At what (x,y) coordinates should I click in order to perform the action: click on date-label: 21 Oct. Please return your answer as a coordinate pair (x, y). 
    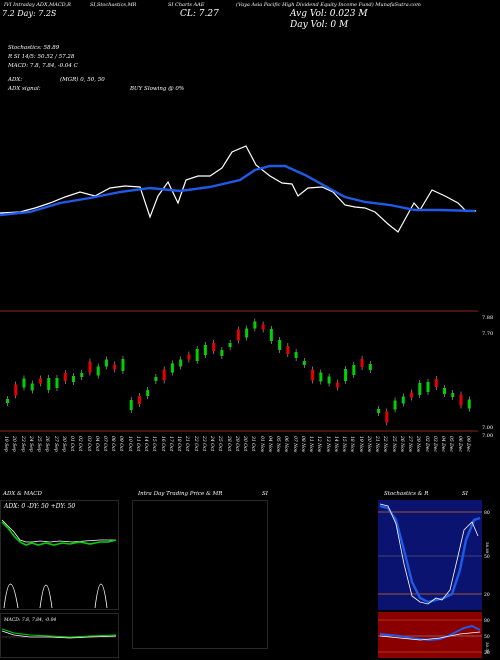
    Looking at the image, I should click on (187, 444).